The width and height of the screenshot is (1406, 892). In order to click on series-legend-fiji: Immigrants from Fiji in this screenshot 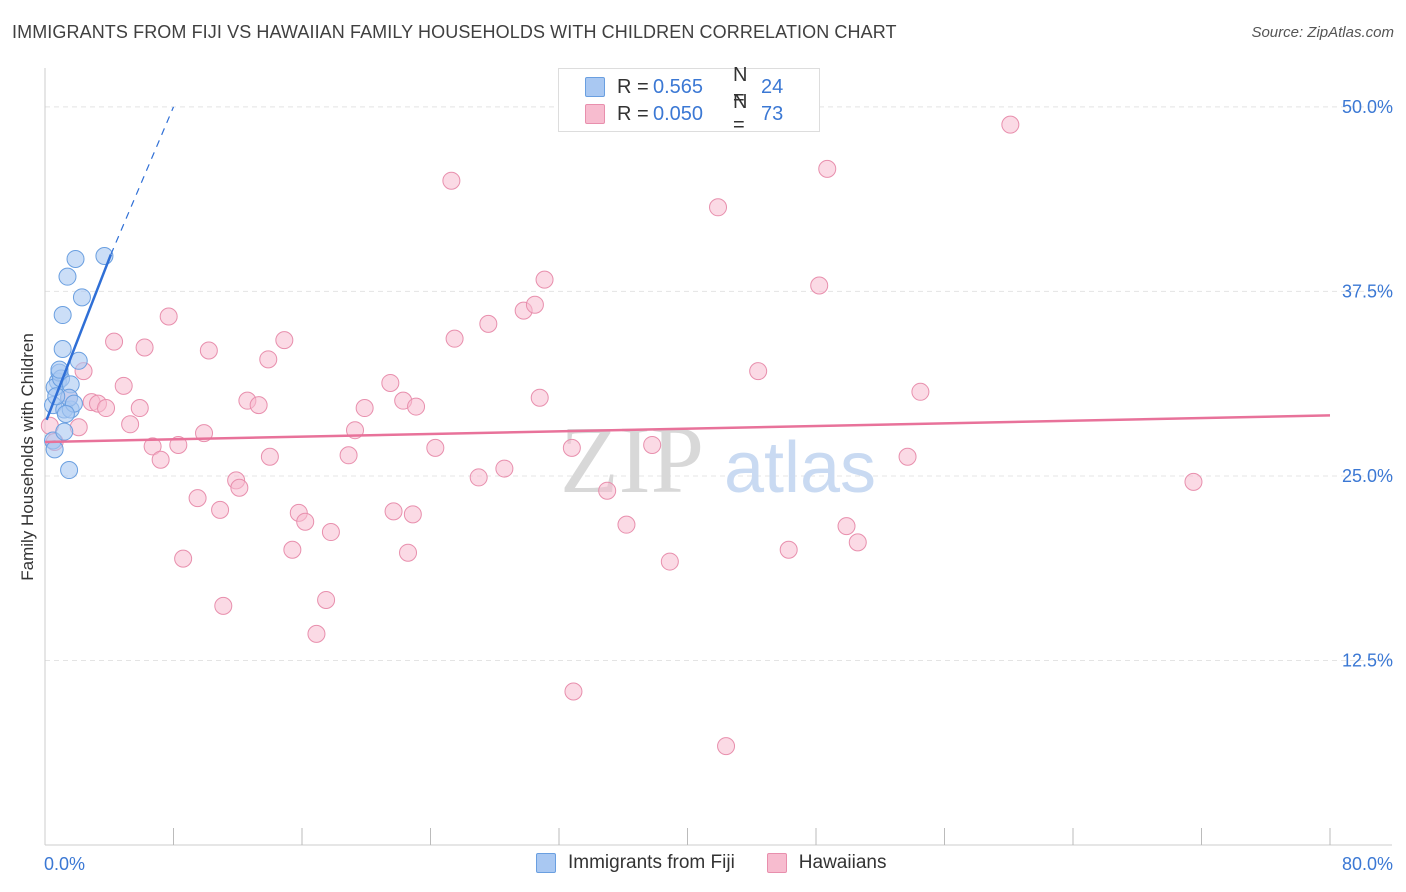, I will do `click(635, 863)`.